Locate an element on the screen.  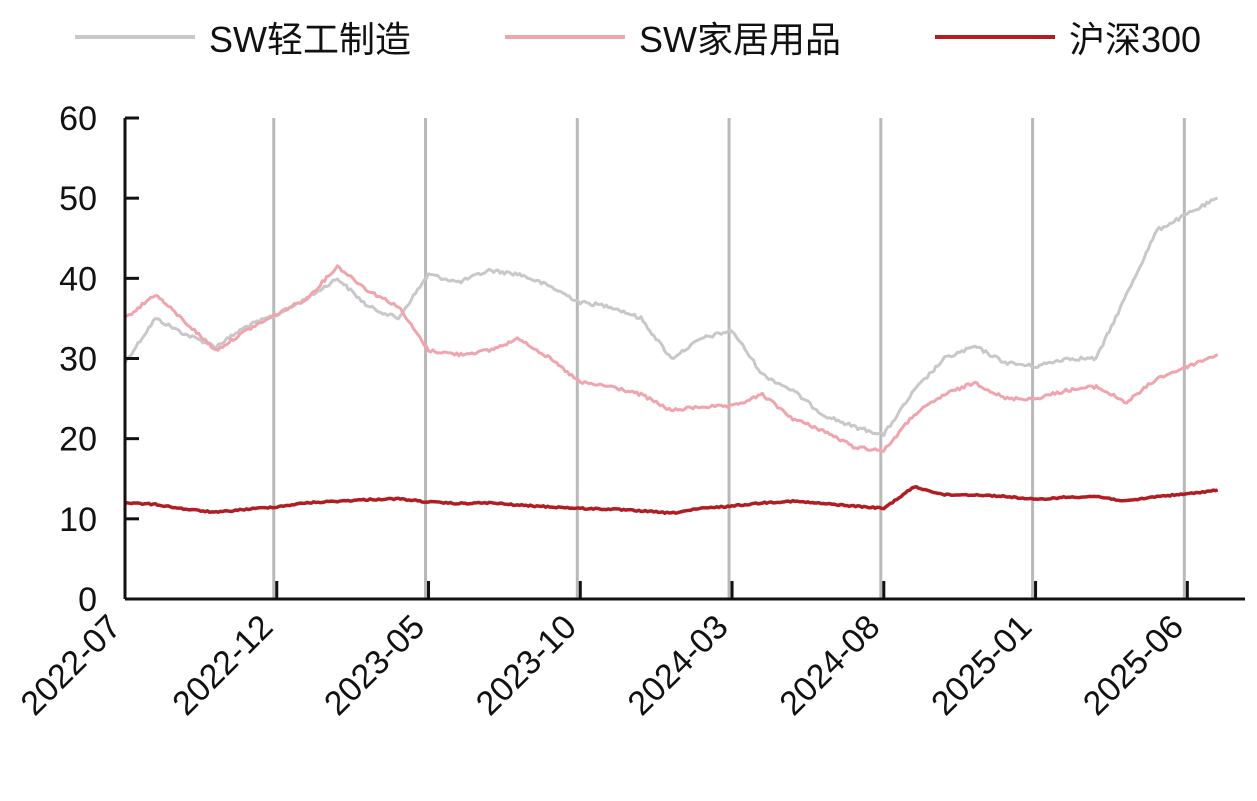
y-tick-label-50: 50 is located at coordinates (78, 199).